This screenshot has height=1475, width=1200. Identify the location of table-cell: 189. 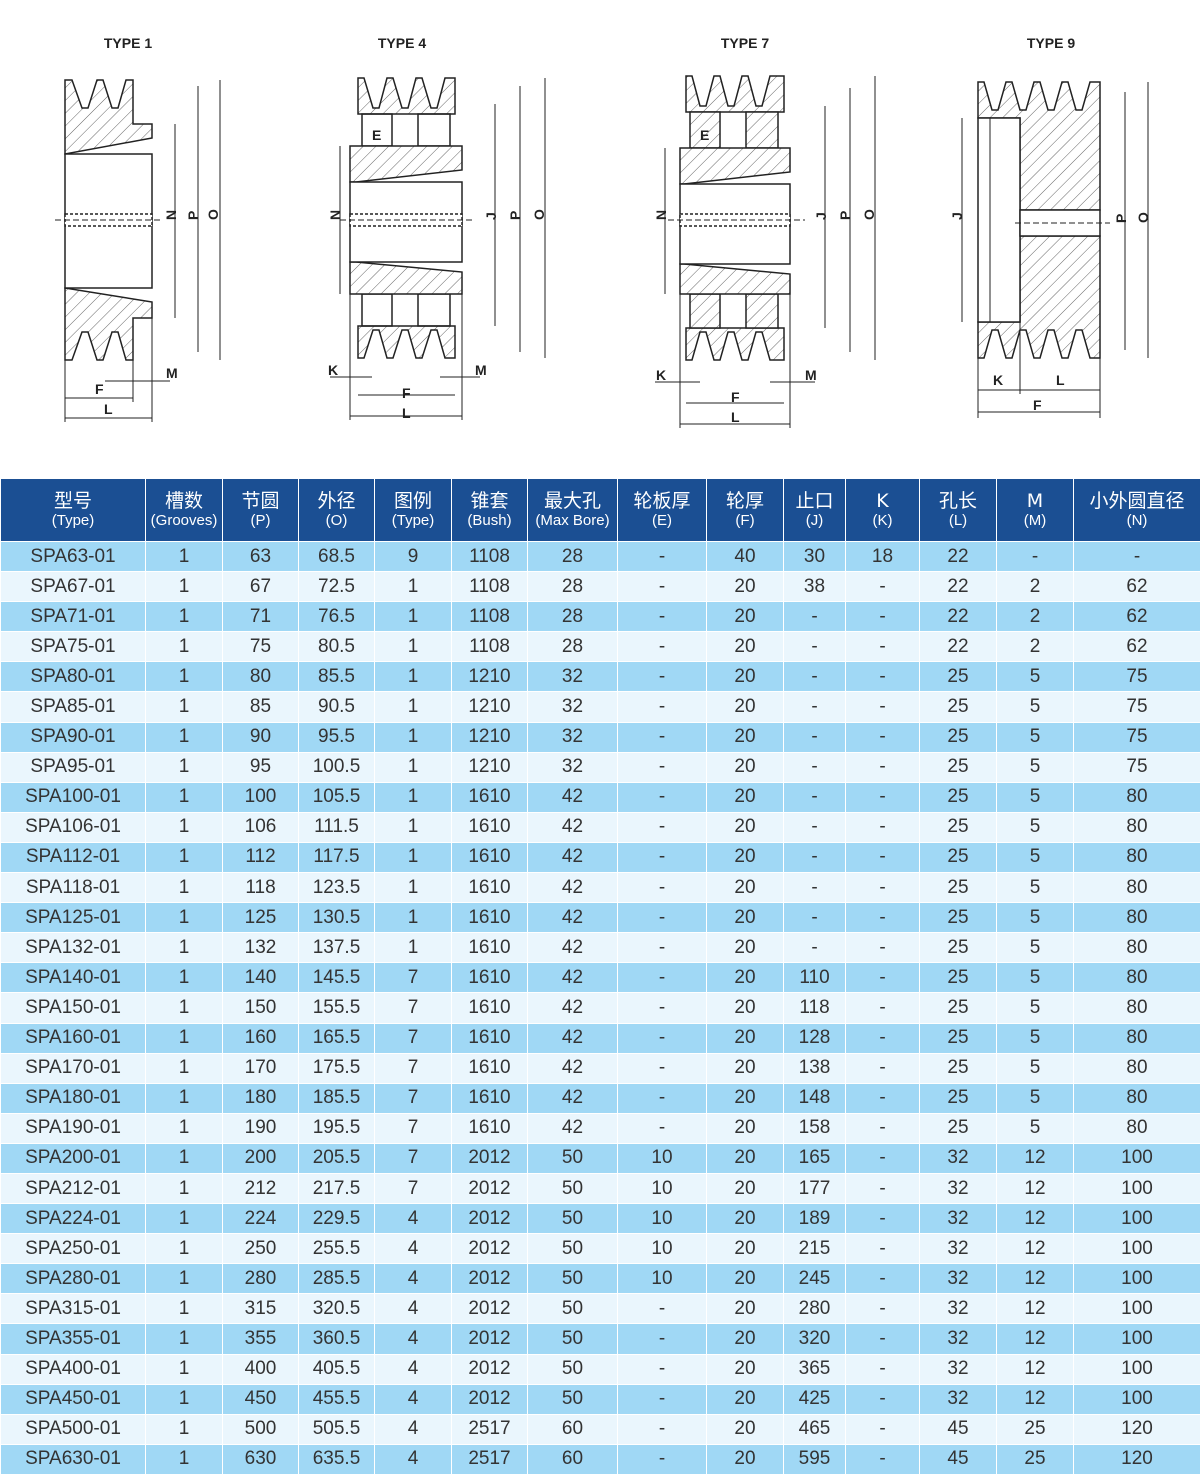
(815, 1219).